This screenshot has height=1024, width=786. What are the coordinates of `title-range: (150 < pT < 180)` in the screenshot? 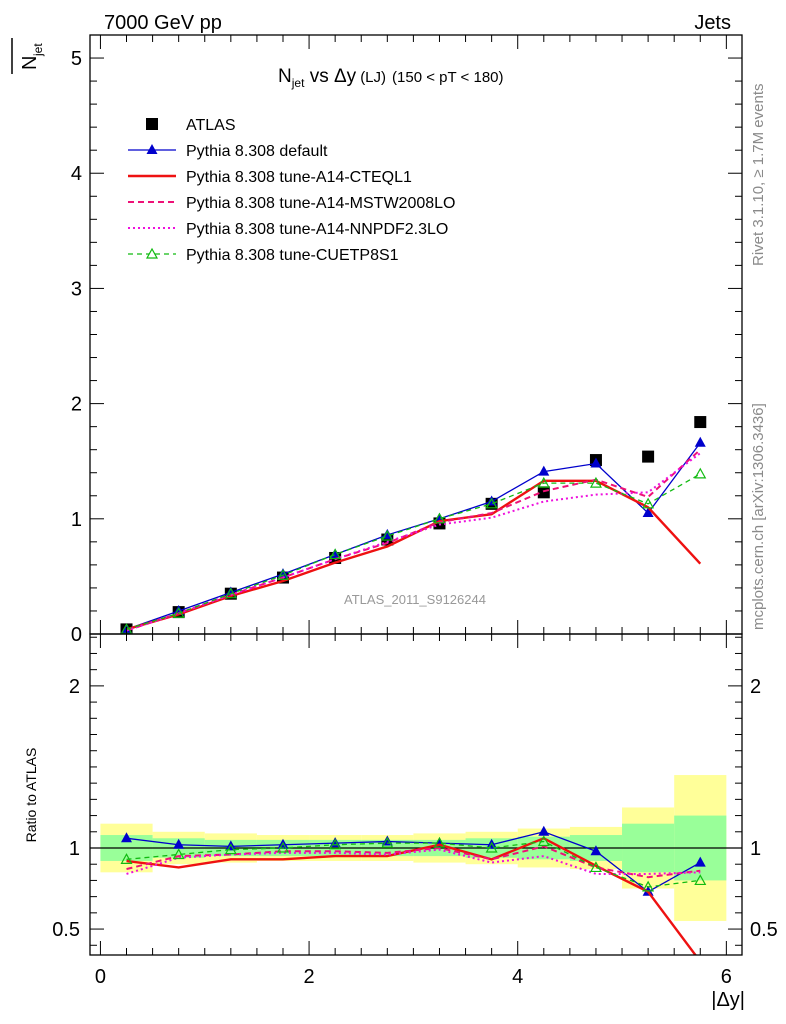 It's located at (447, 77).